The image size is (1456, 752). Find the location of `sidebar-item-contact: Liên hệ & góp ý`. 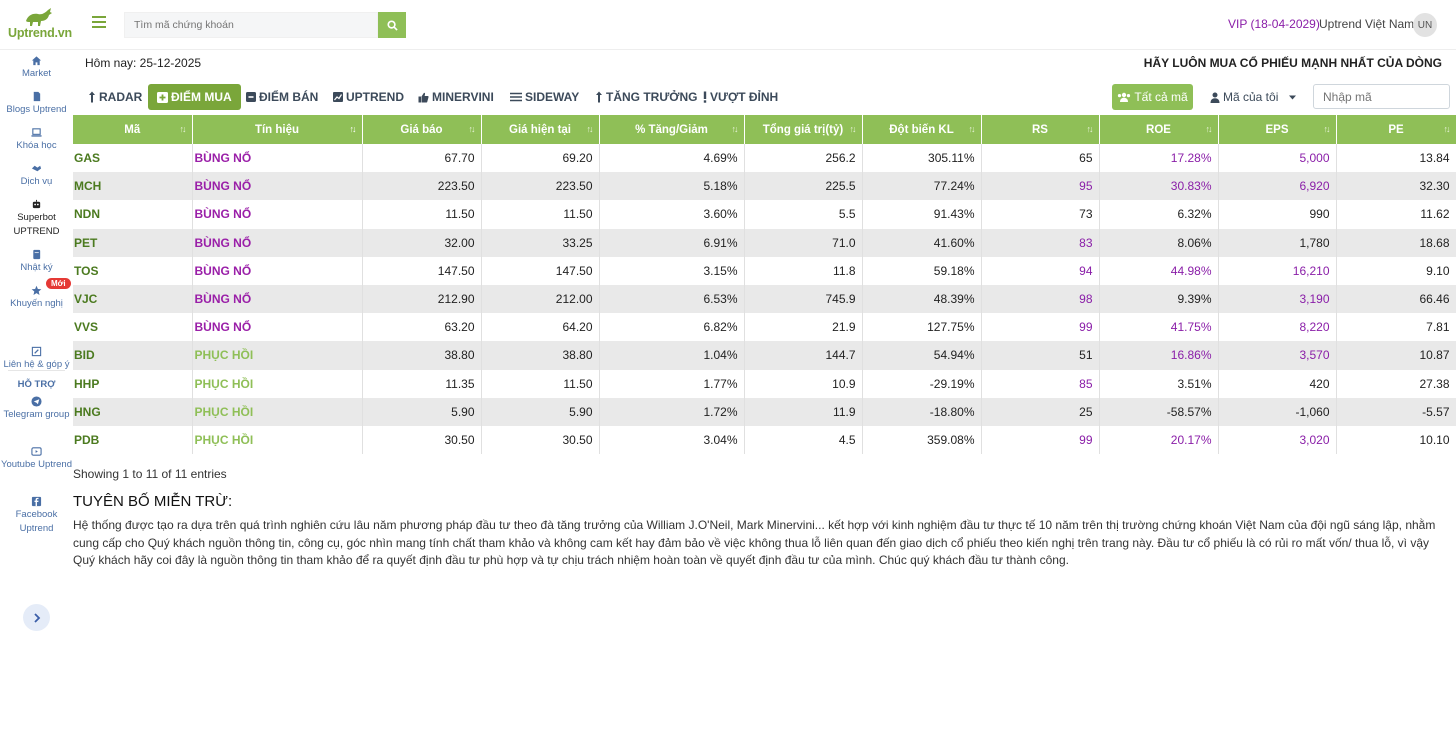

sidebar-item-contact: Liên hệ & góp ý is located at coordinates (36, 359).